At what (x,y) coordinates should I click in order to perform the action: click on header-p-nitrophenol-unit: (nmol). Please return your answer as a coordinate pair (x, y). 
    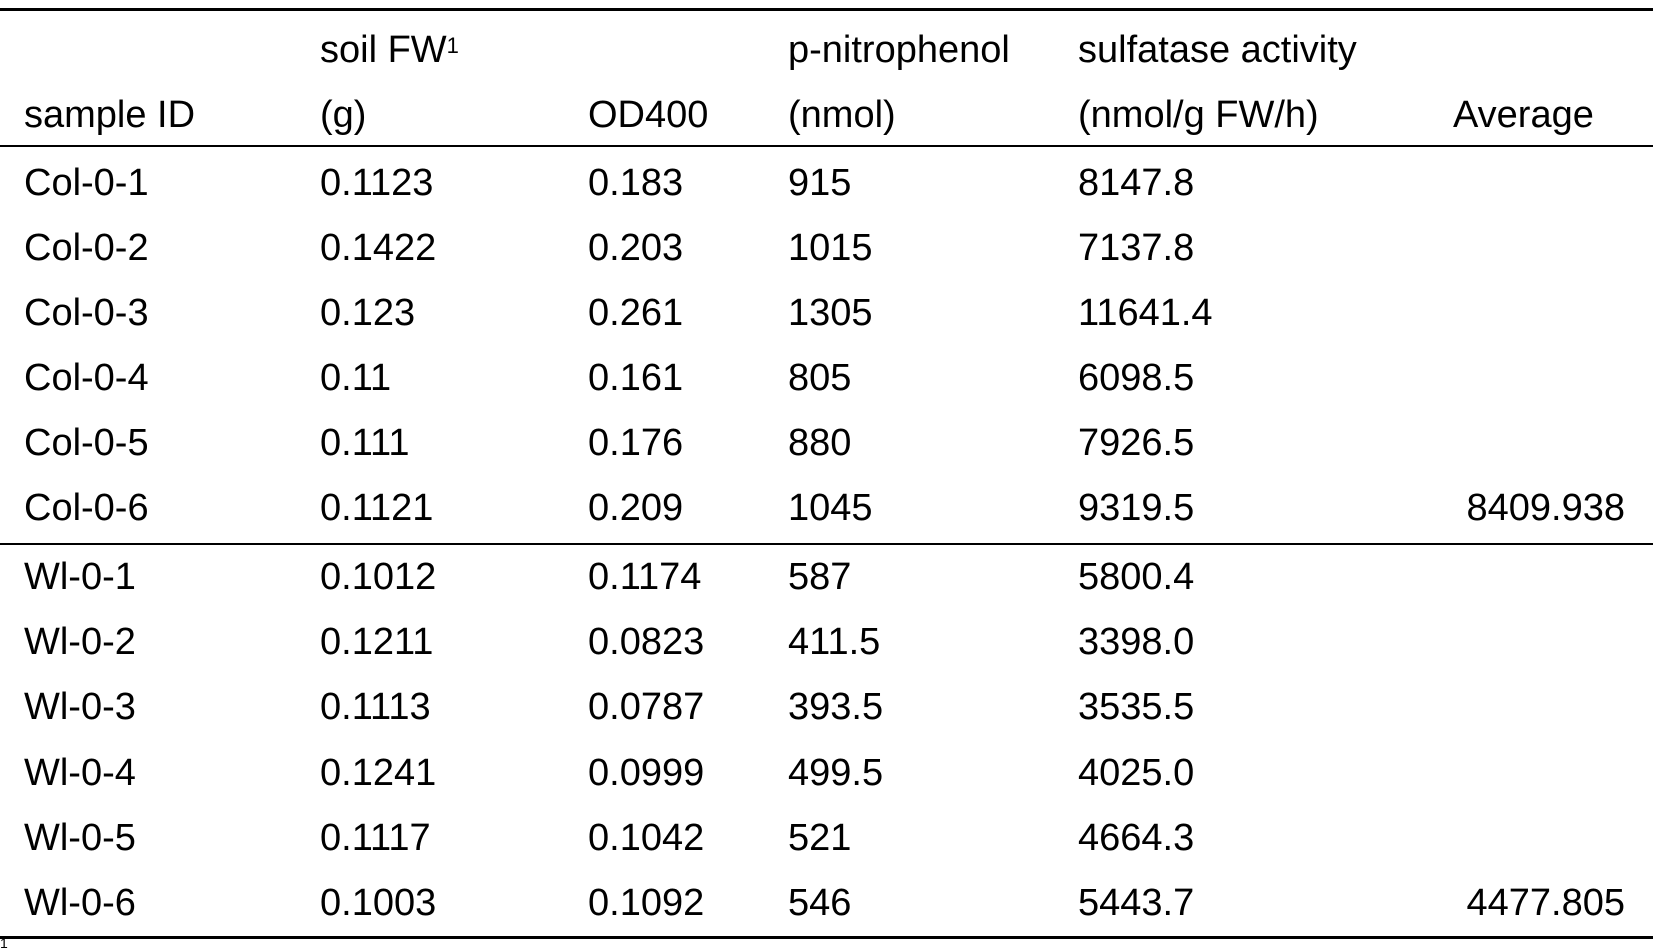
    Looking at the image, I should click on (842, 115).